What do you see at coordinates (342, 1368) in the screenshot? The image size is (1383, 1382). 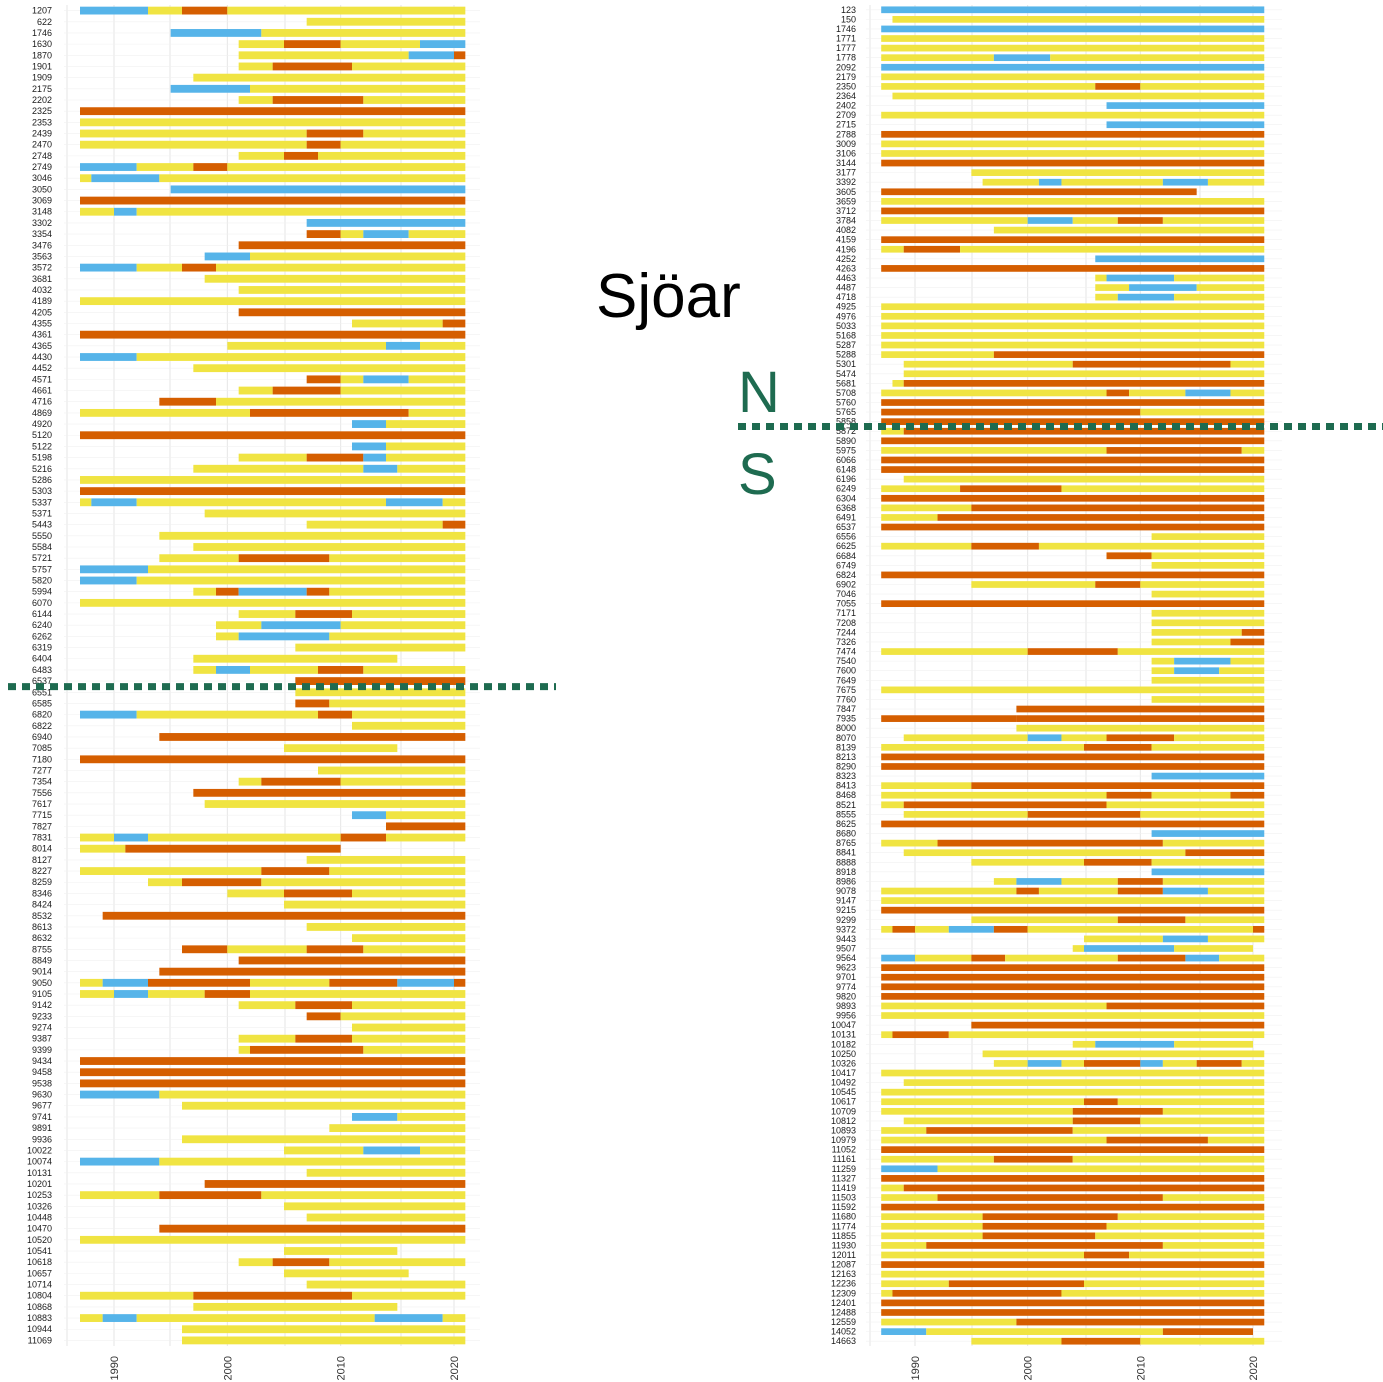 I see `x-tick-label: 2010` at bounding box center [342, 1368].